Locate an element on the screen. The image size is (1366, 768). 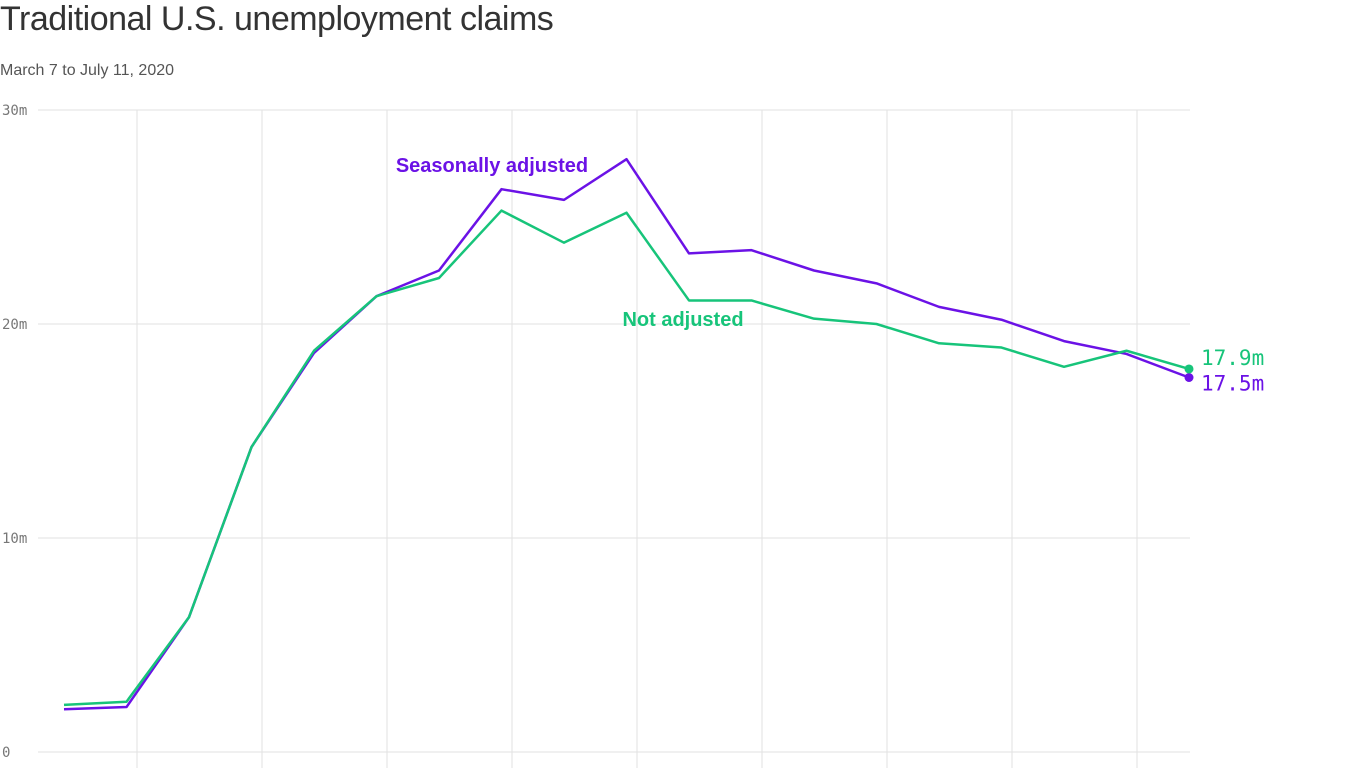
y-tick-label: 0 is located at coordinates (6, 753).